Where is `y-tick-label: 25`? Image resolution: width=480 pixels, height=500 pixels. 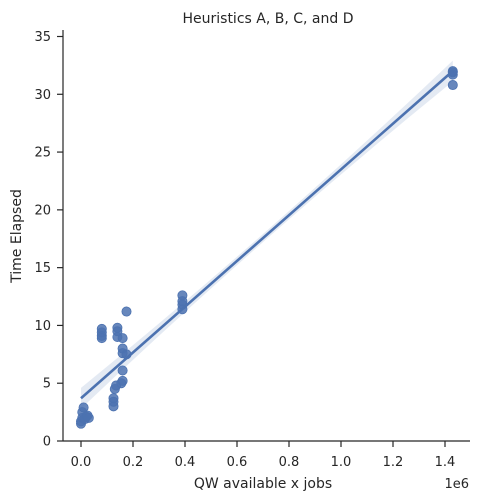 y-tick-label: 25 is located at coordinates (42, 153).